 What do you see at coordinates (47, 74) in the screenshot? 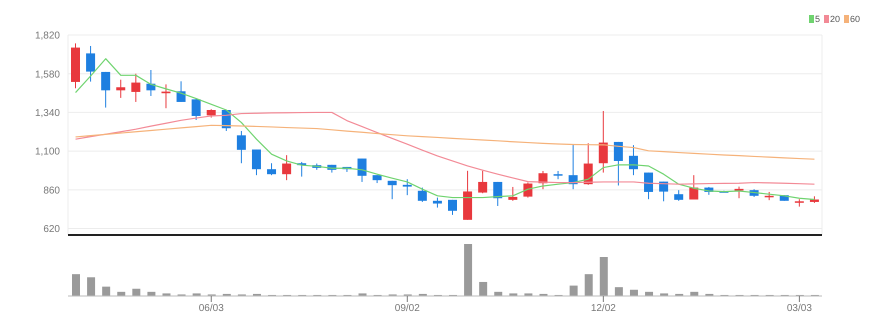
I see `y-tick-label: 1,580` at bounding box center [47, 74].